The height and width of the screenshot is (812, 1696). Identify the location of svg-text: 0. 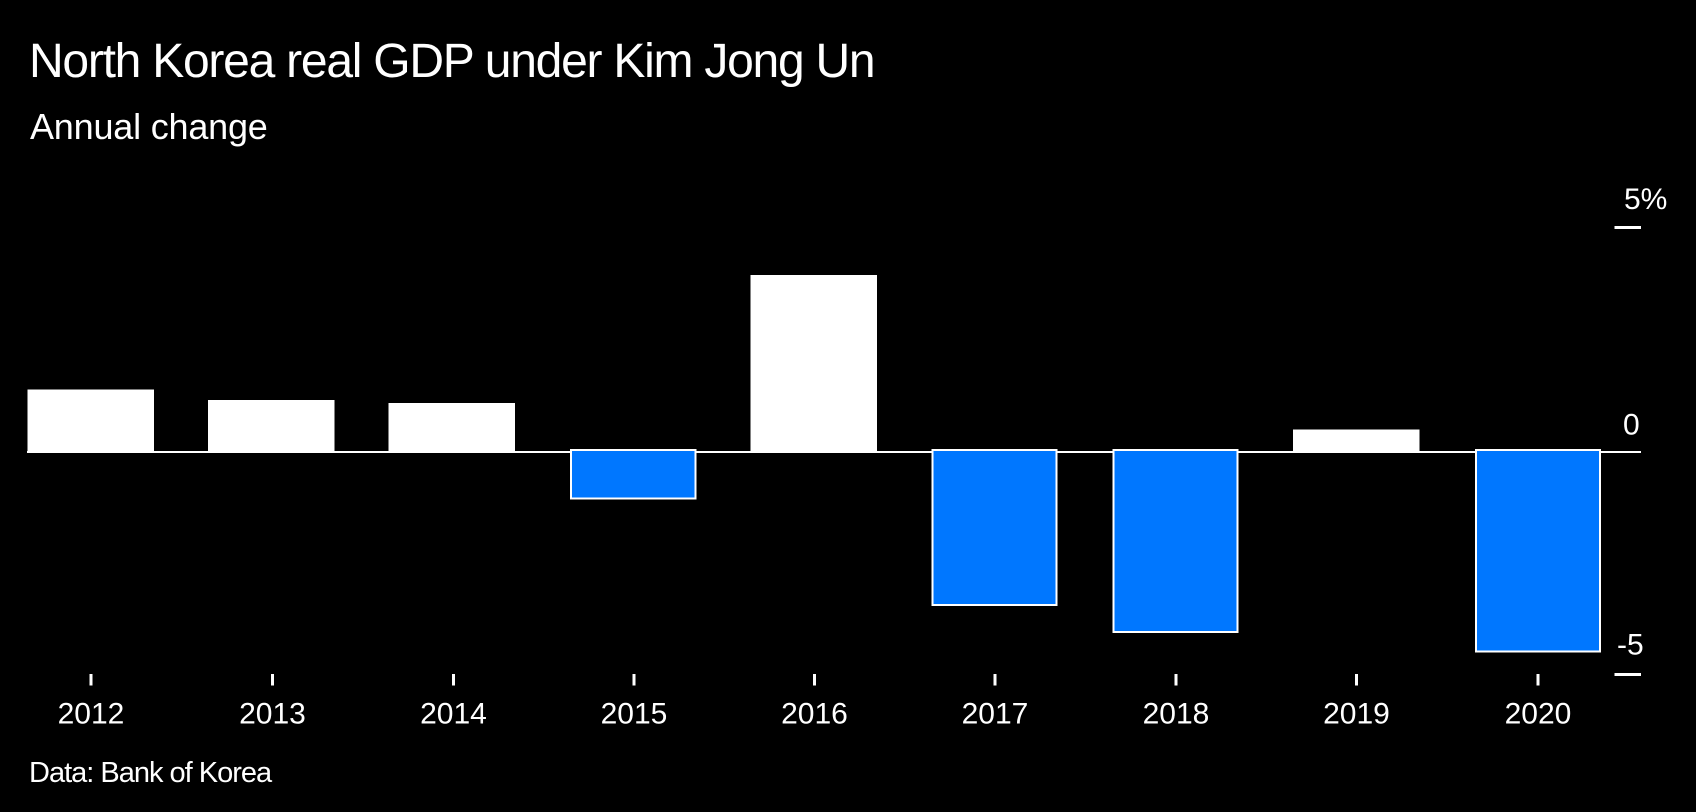
(1631, 425).